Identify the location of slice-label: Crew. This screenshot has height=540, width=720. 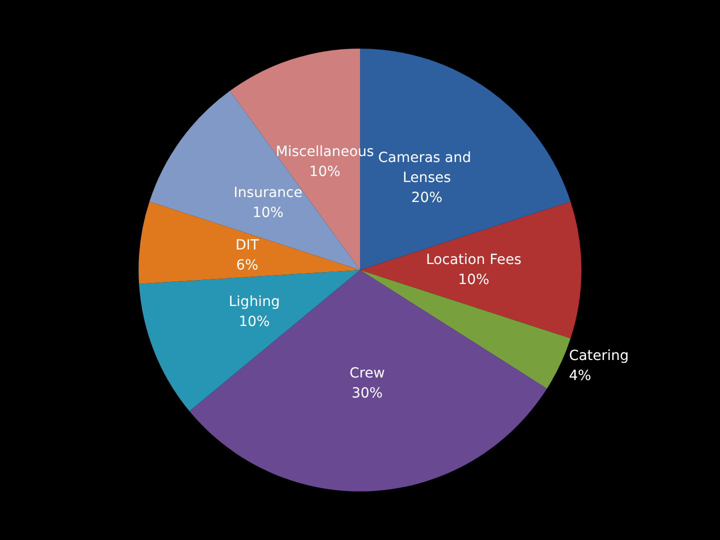
(367, 373).